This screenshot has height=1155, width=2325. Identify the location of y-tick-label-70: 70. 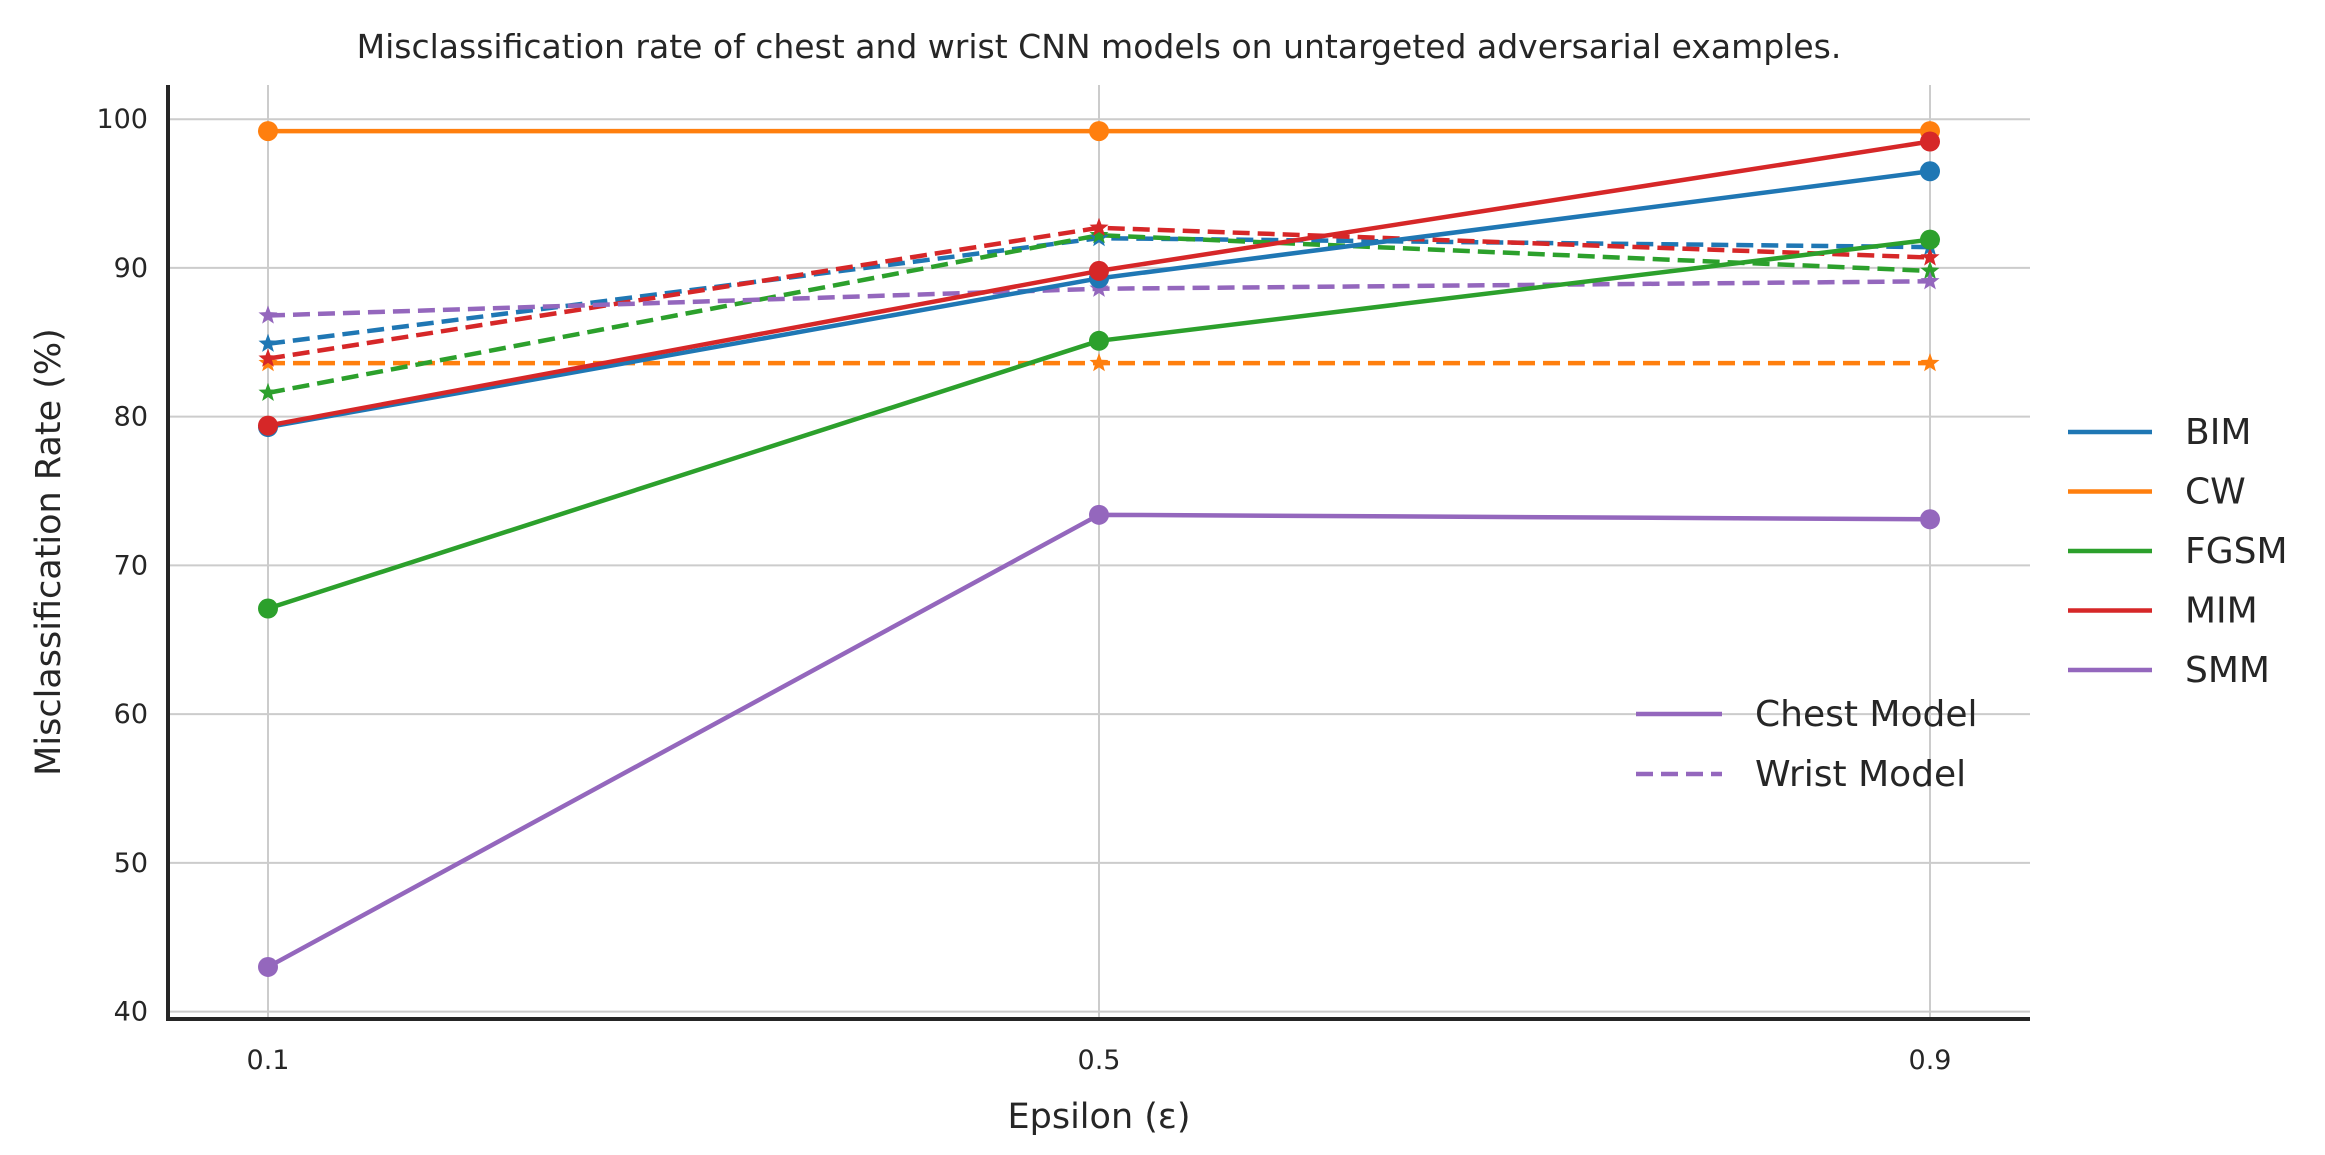
(131, 565).